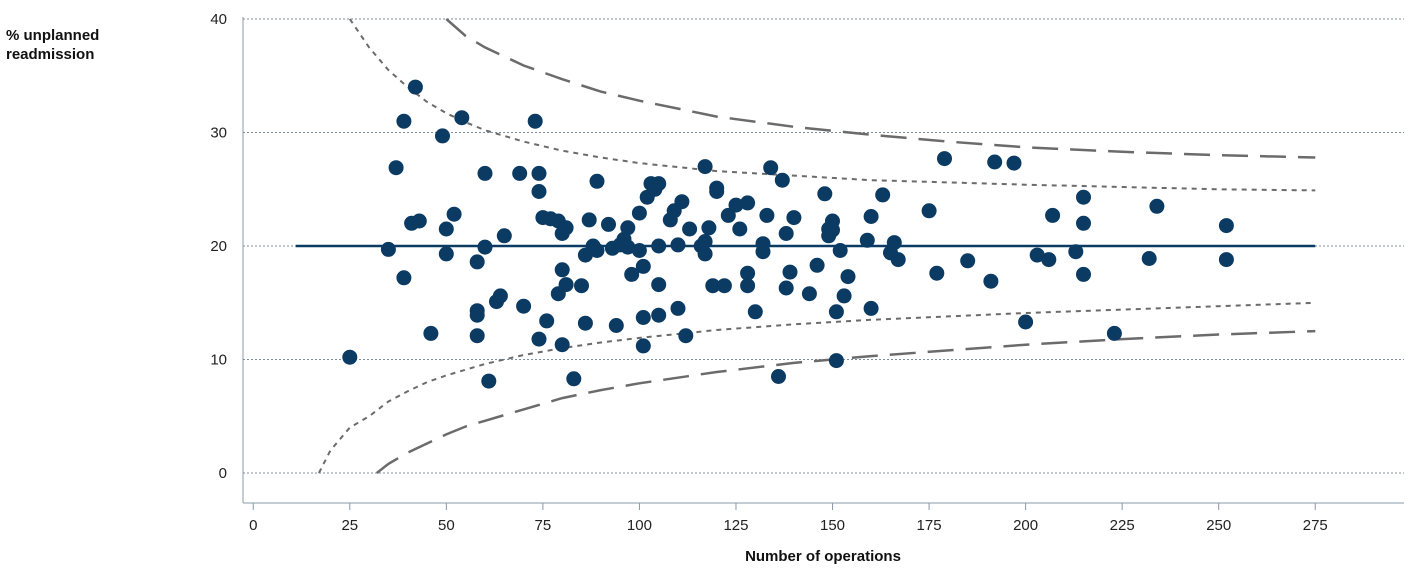 The image size is (1408, 569). I want to click on x-tick-label-225: 225, so click(1122, 525).